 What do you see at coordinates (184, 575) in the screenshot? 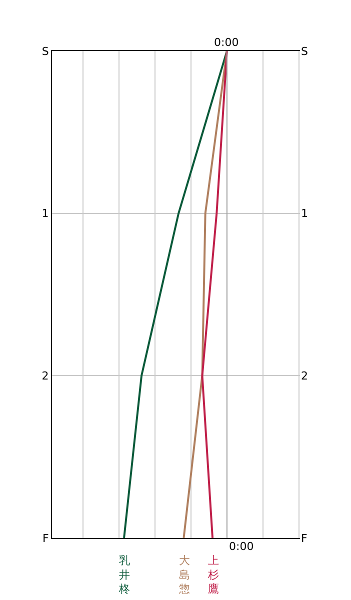
I see `series-label: 大島惣` at bounding box center [184, 575].